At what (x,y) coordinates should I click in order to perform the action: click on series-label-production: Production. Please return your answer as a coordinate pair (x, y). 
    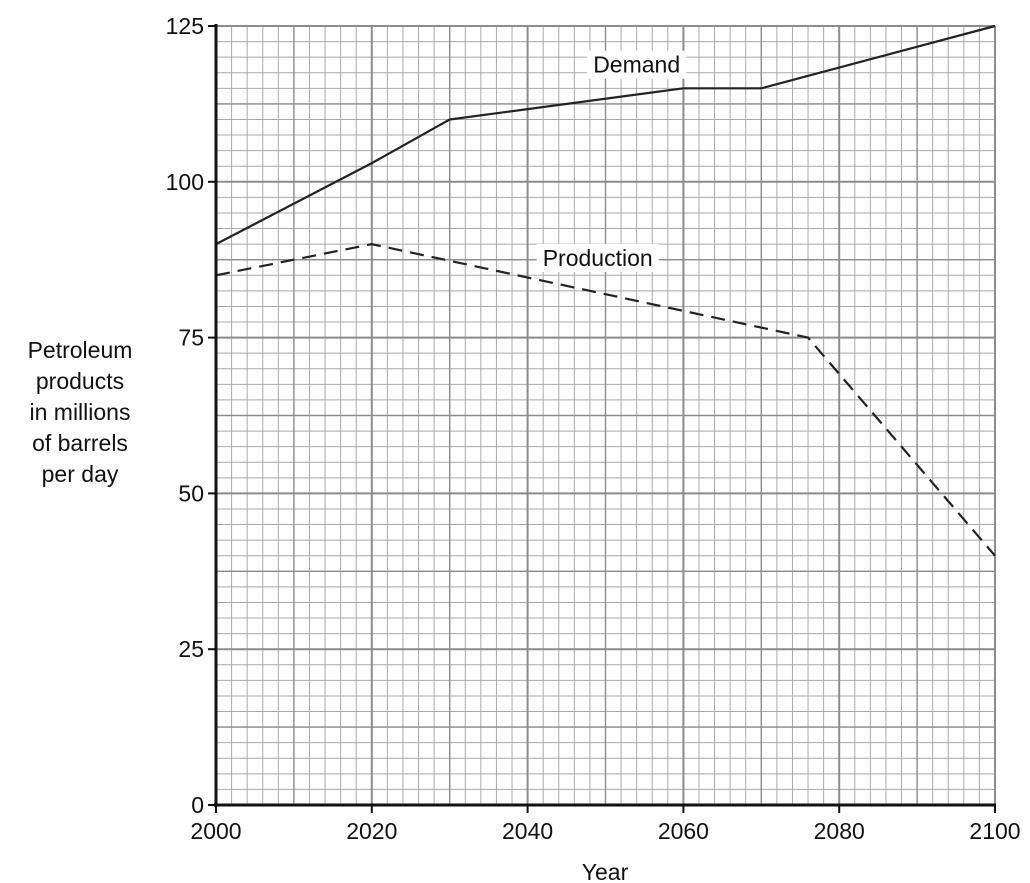
    Looking at the image, I should click on (598, 258).